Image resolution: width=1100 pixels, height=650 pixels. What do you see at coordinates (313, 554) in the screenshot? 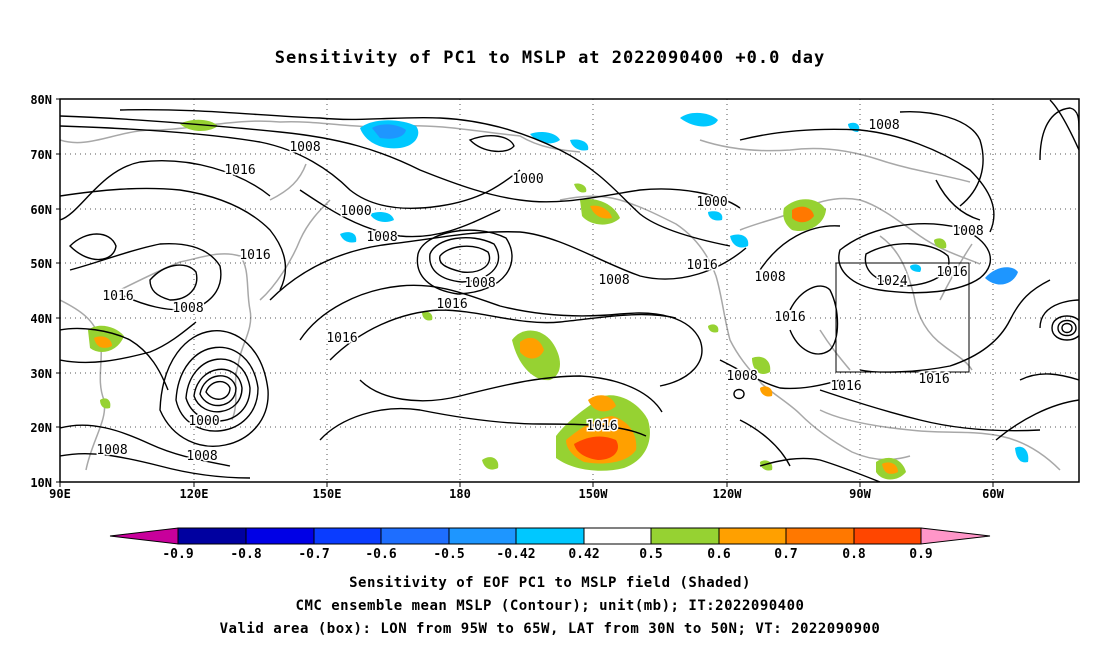
I see `colorbar-label: -0.7` at bounding box center [313, 554].